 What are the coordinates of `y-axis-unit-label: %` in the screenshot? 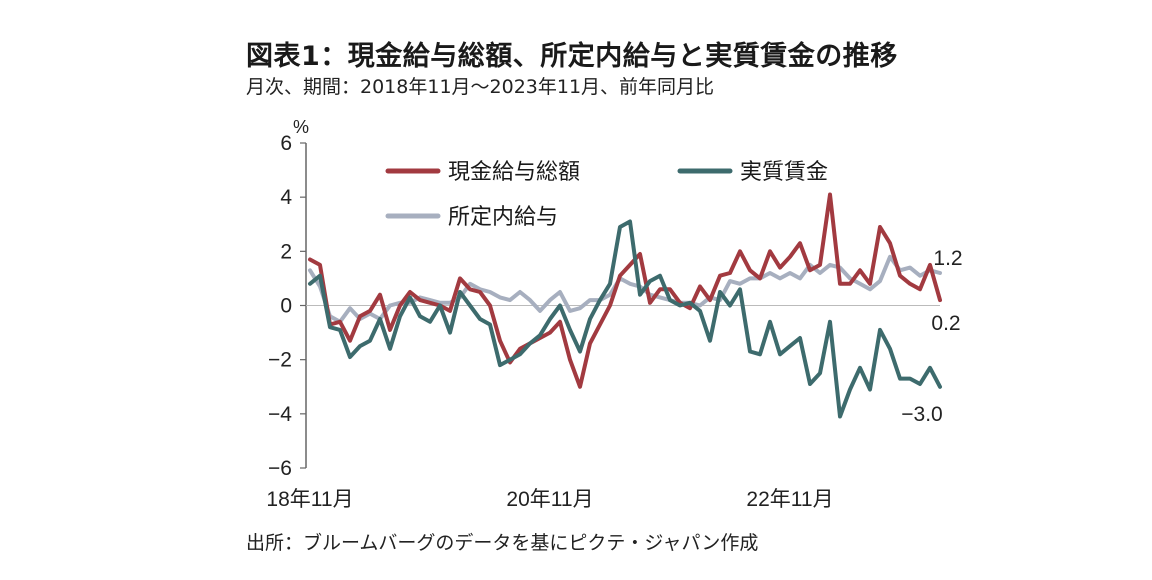 It's located at (301, 127).